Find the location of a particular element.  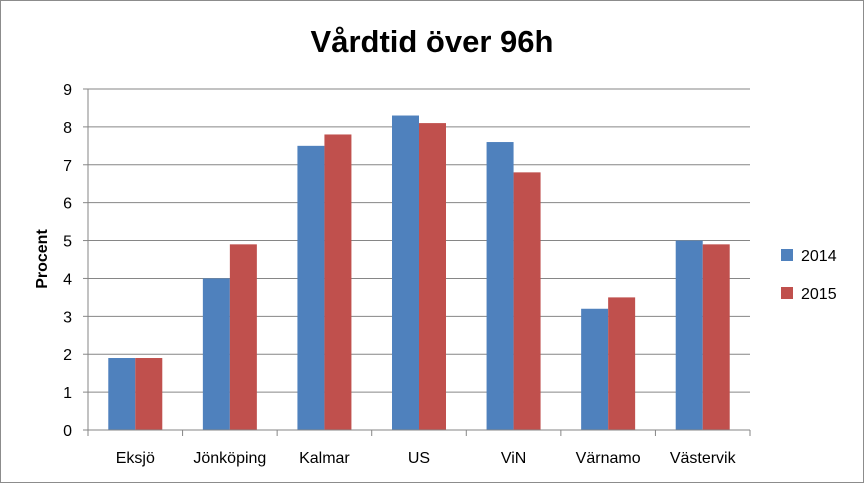

y-tick-label: 2 is located at coordinates (67, 355).